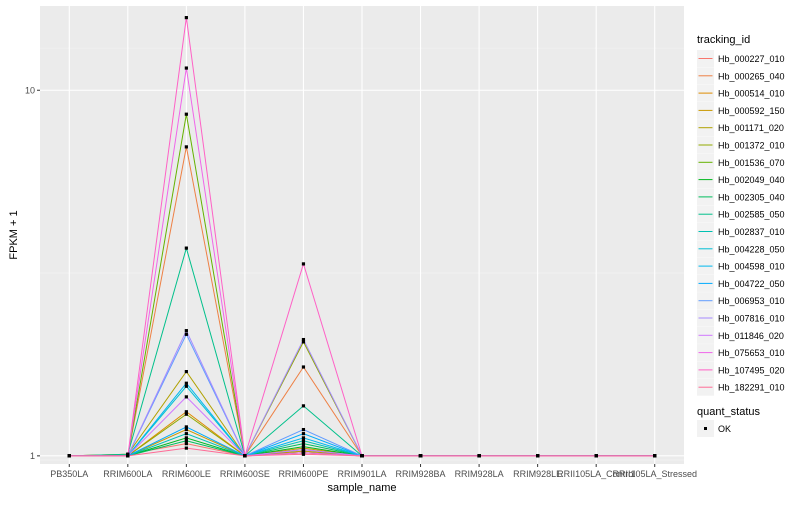 The image size is (800, 505). Describe the element at coordinates (69, 474) in the screenshot. I see `x-tick-label: PB350LA` at that location.